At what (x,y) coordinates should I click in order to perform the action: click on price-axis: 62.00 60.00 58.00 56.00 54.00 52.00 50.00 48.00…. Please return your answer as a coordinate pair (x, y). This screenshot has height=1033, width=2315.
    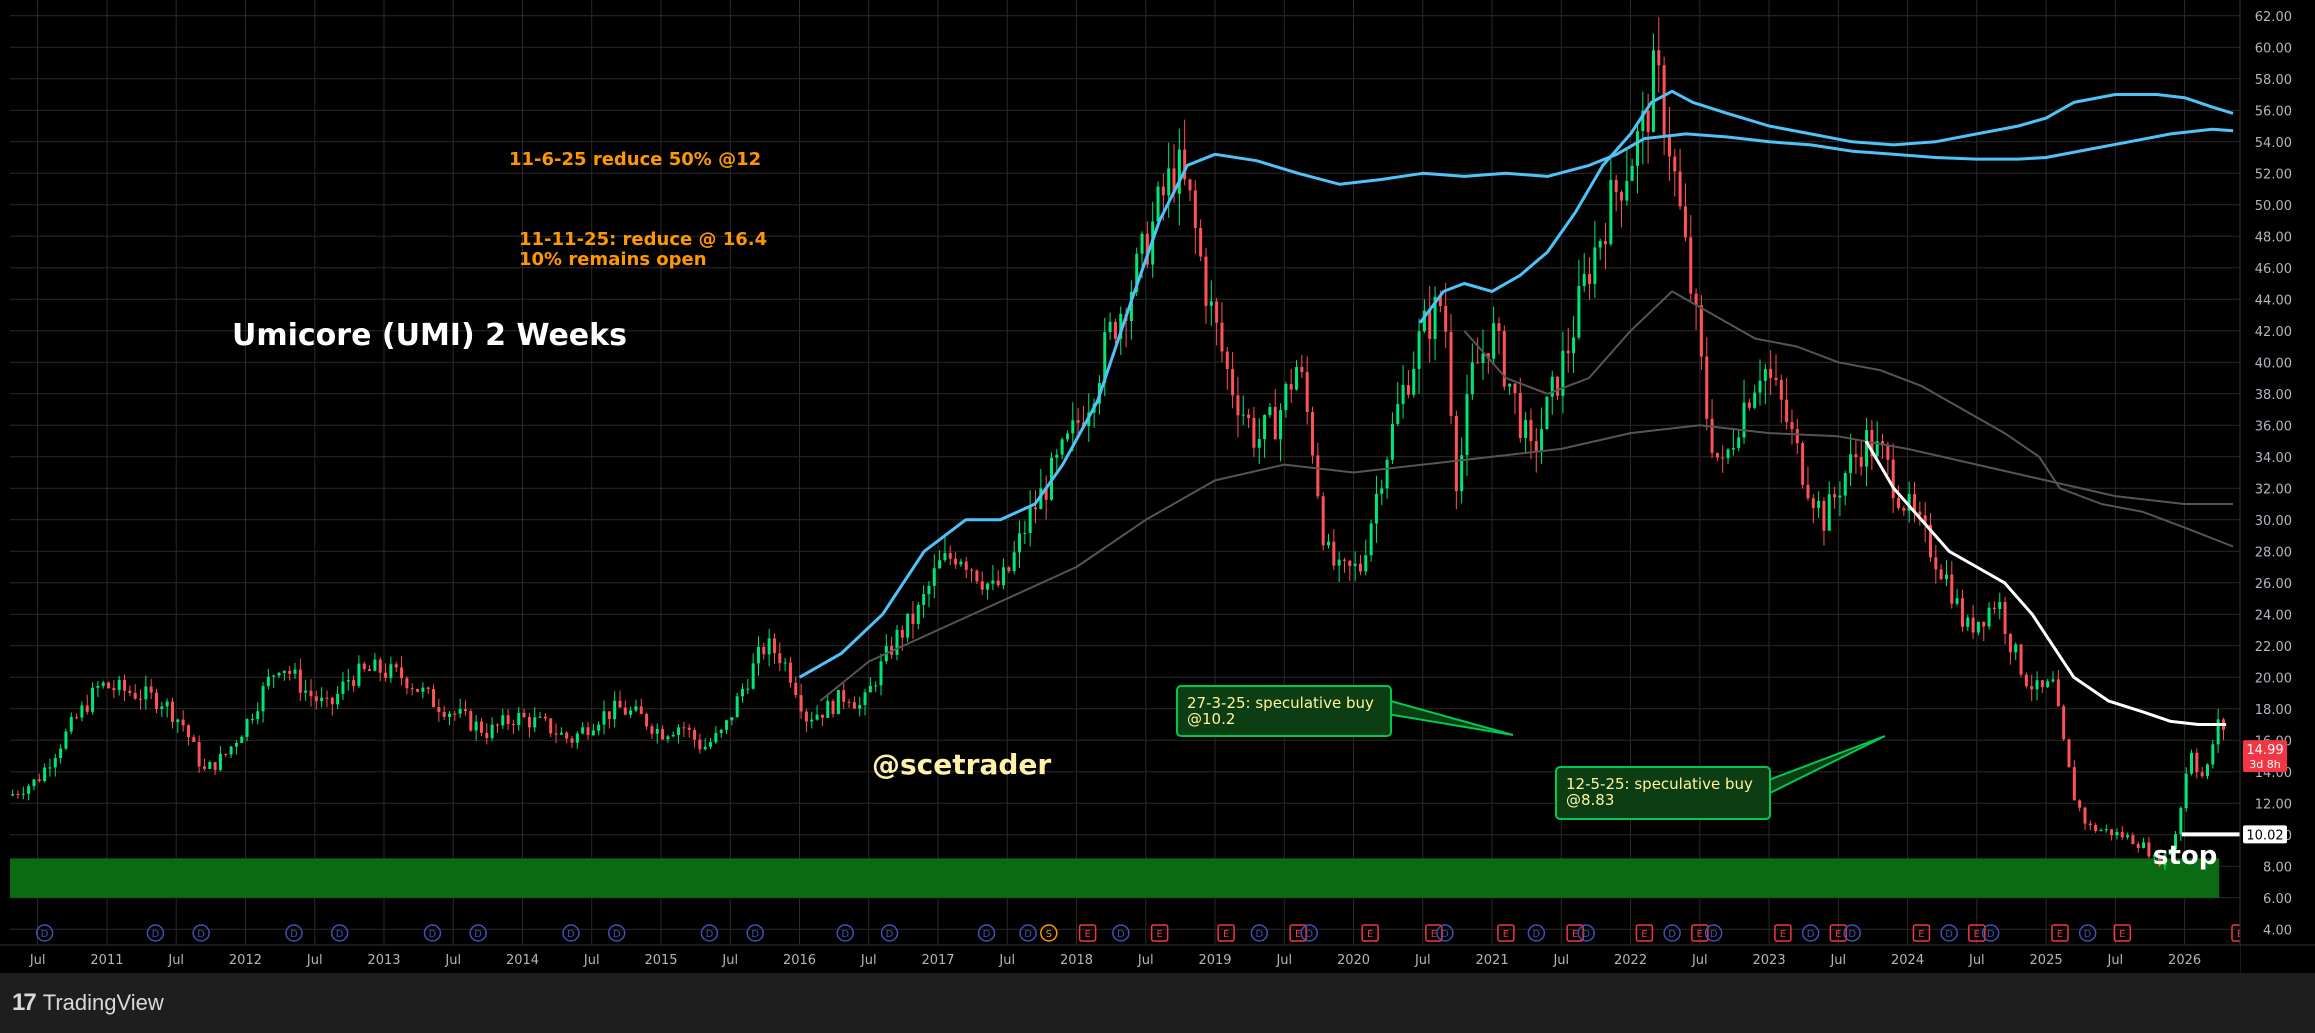
    Looking at the image, I should click on (2277, 486).